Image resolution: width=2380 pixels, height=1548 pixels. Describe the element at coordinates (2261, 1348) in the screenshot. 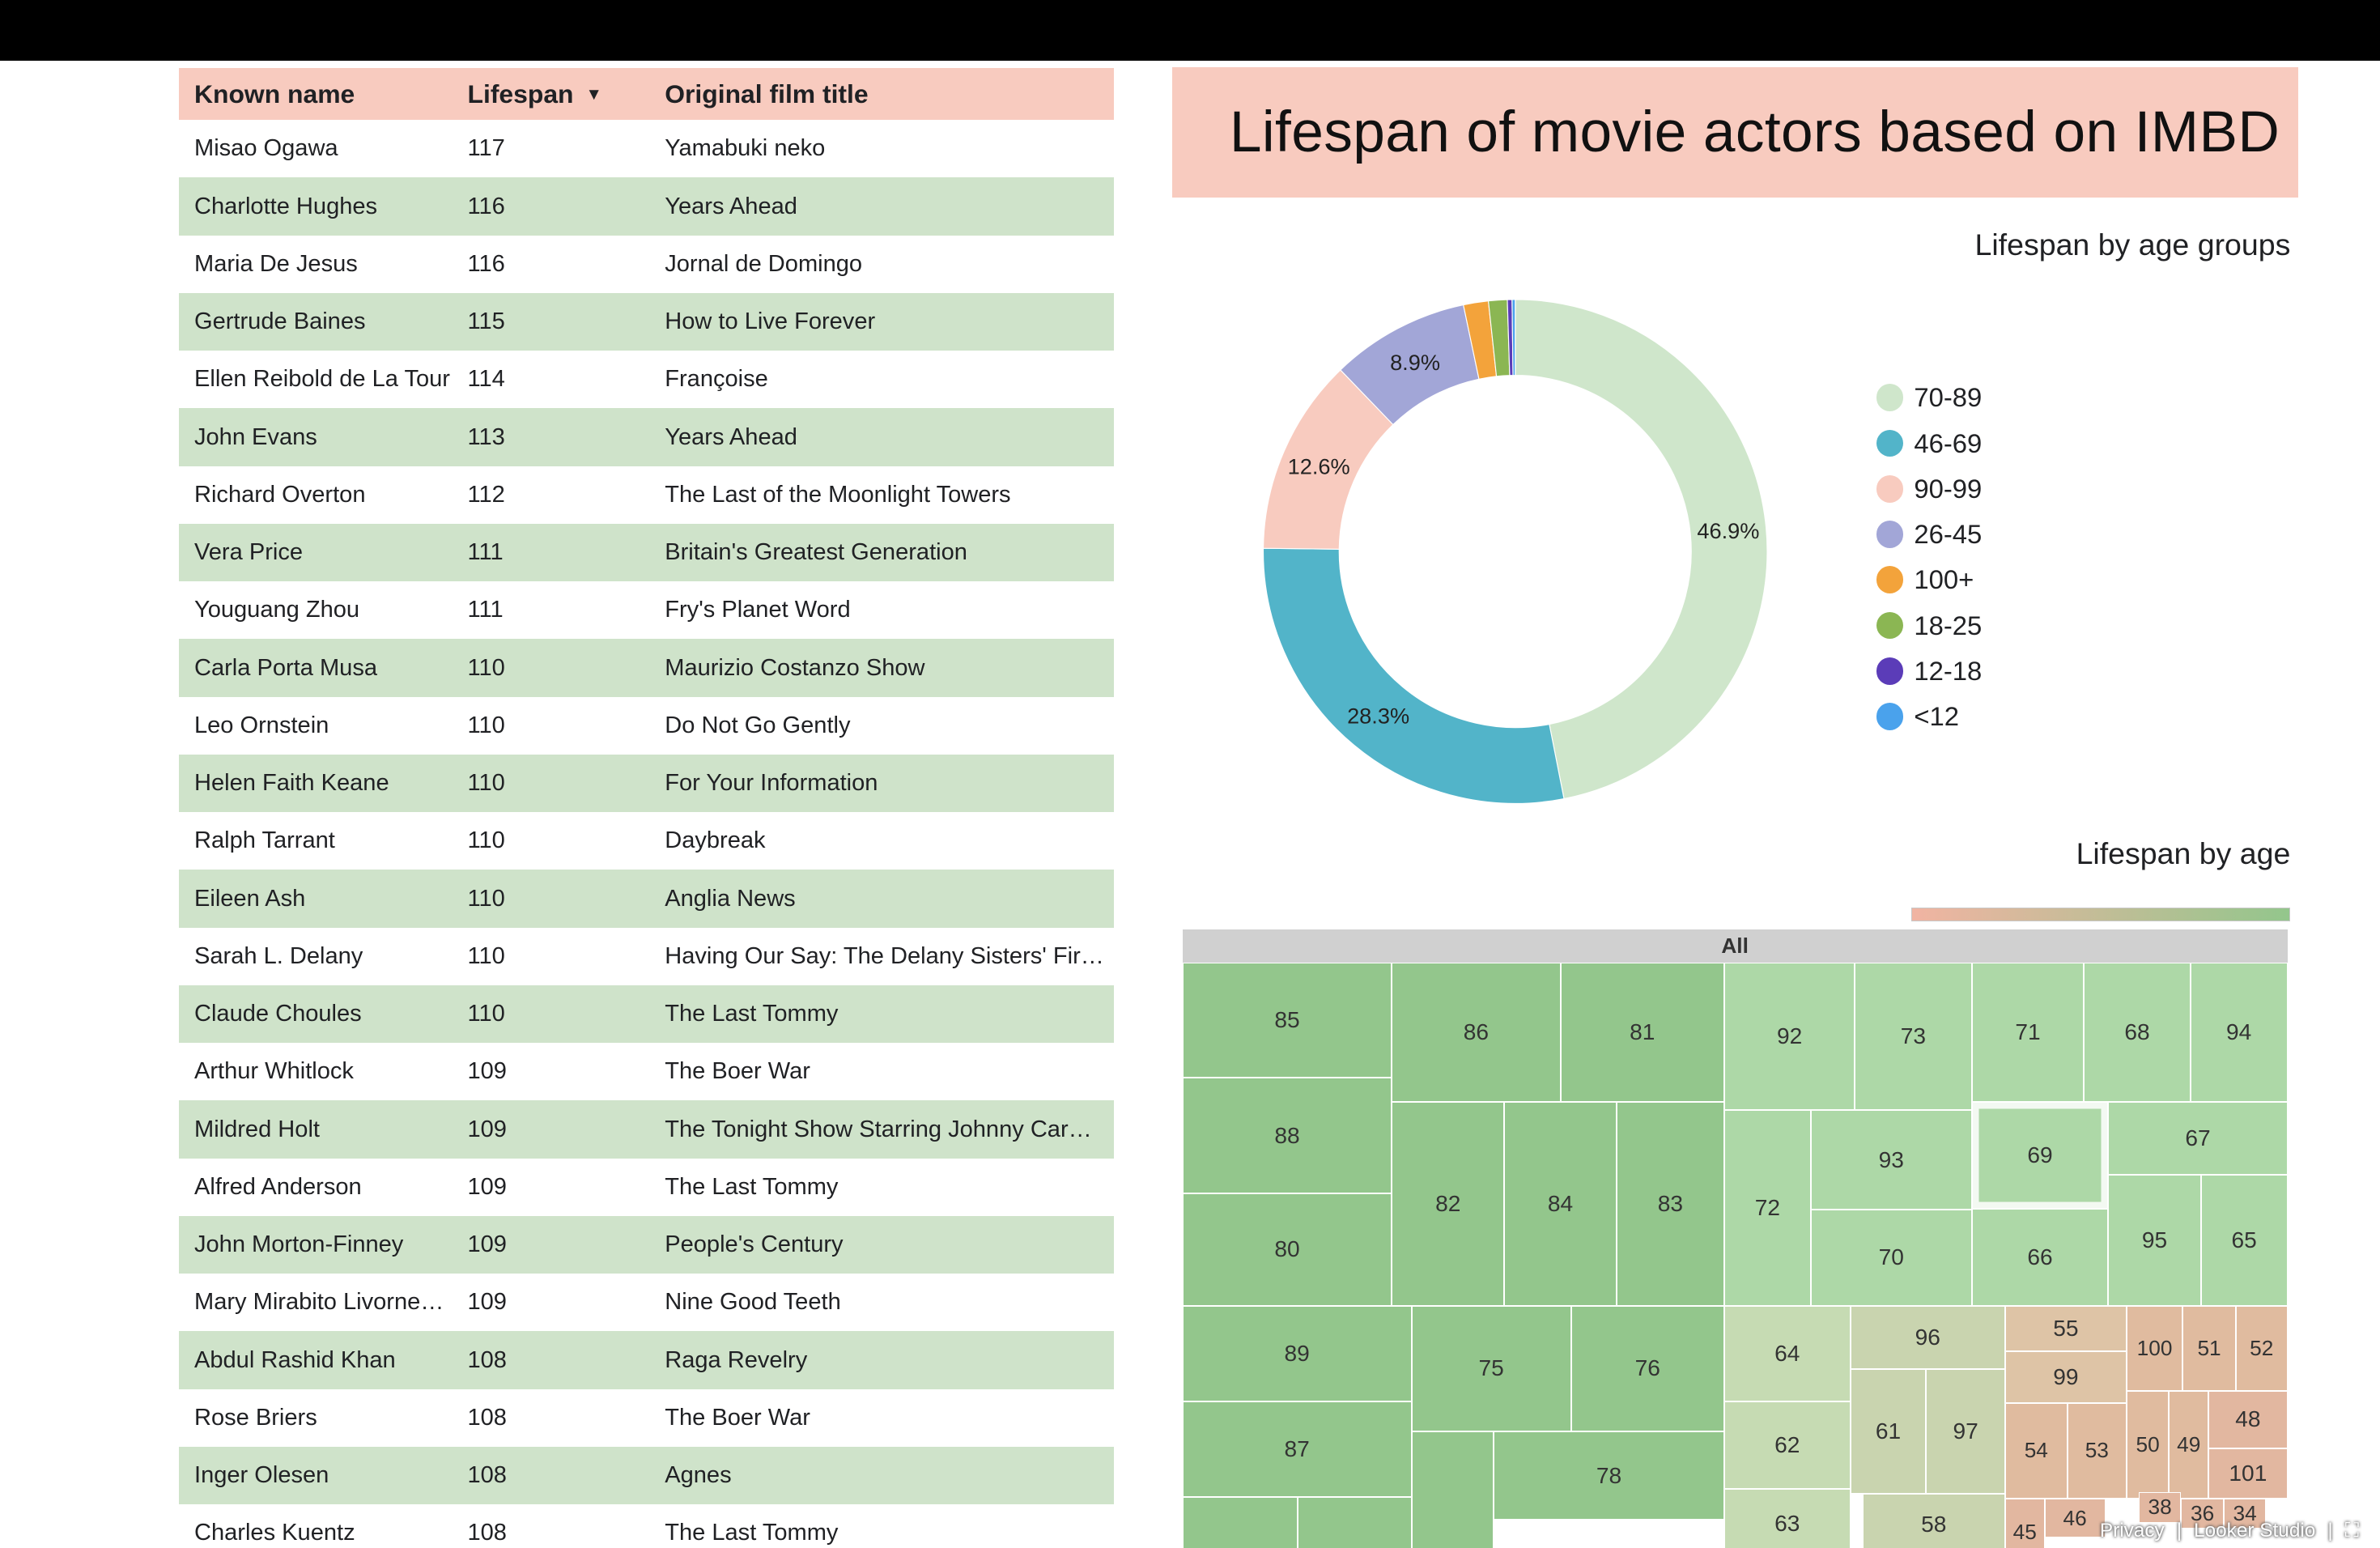

I see `treemap-cell: 52` at that location.